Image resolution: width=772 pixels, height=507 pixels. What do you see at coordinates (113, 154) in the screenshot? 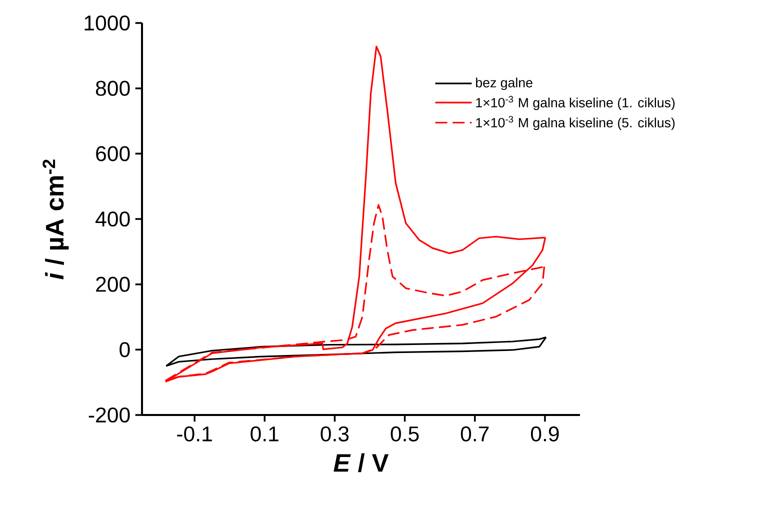
I see `y-tick-label: 600` at bounding box center [113, 154].